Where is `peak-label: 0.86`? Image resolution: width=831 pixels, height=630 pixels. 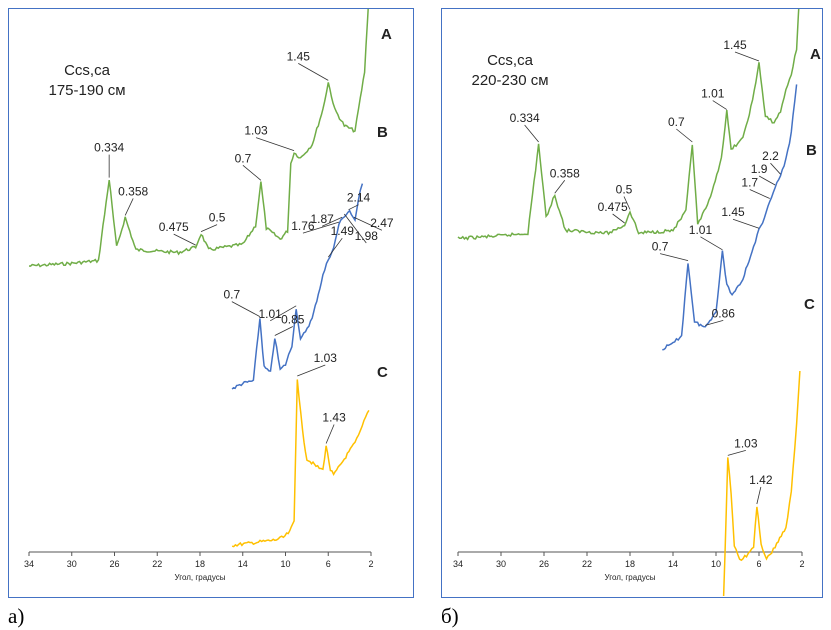 peak-label: 0.86 is located at coordinates (724, 313).